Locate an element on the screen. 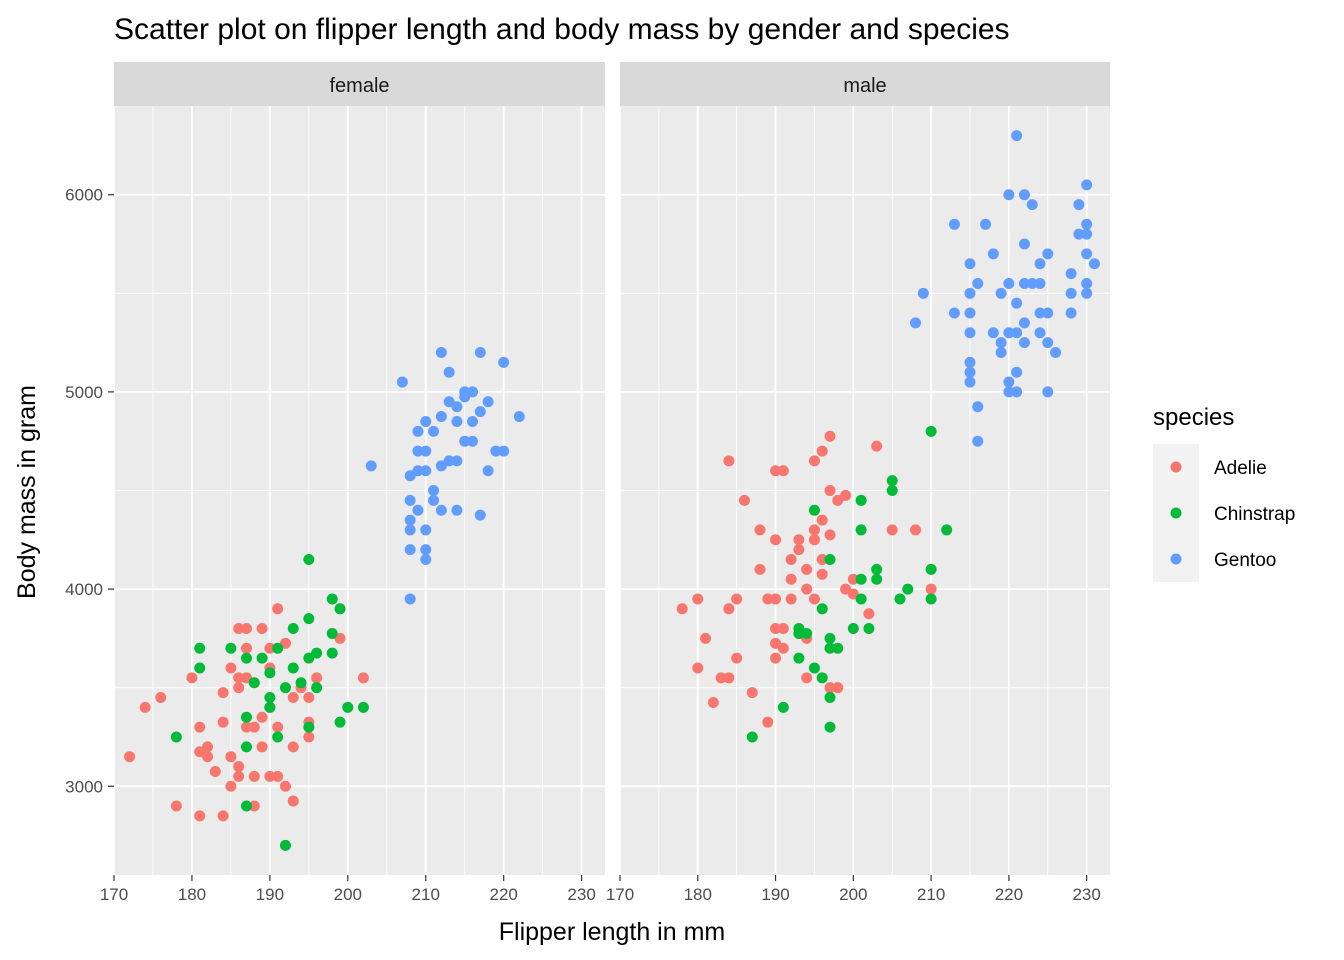  facet-strip-label: female is located at coordinates (359, 86).